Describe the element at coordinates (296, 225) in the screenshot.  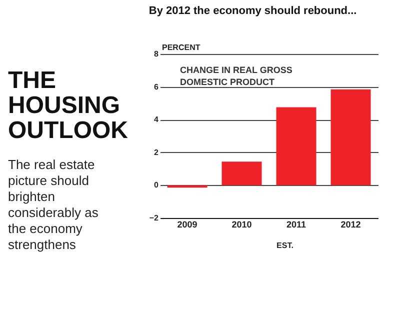
I see `x-tick-label: 2011` at that location.